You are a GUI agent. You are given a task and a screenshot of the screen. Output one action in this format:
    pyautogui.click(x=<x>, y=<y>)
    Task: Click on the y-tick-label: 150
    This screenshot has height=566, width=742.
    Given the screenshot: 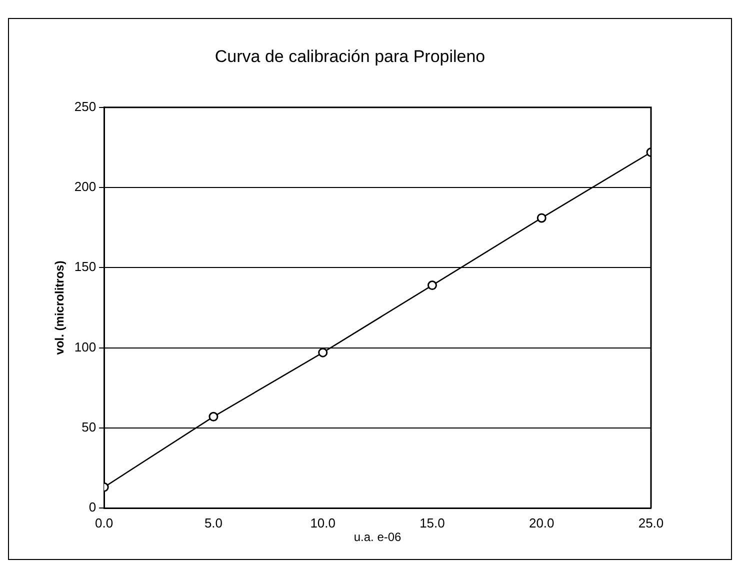 What is the action you would take?
    pyautogui.click(x=85, y=266)
    